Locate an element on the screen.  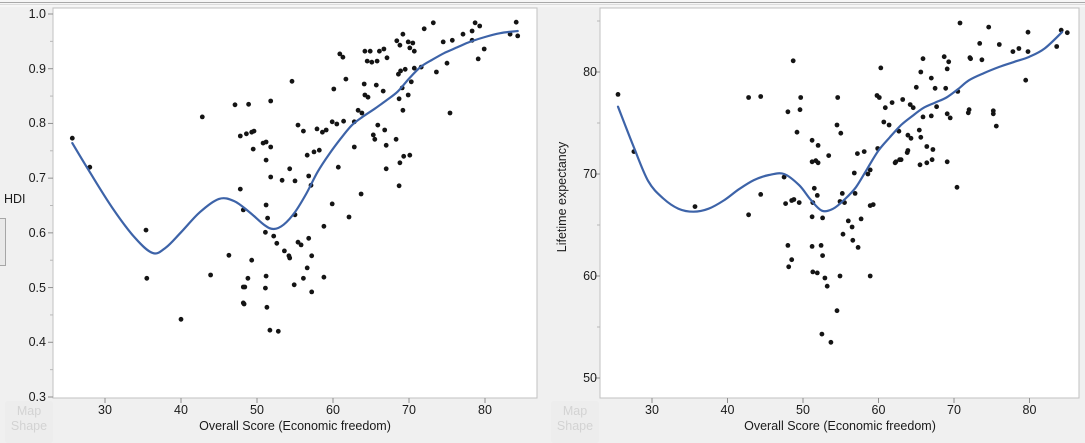
right-y-axis-title: Lifetime expectancy is located at coordinates (562, 197).